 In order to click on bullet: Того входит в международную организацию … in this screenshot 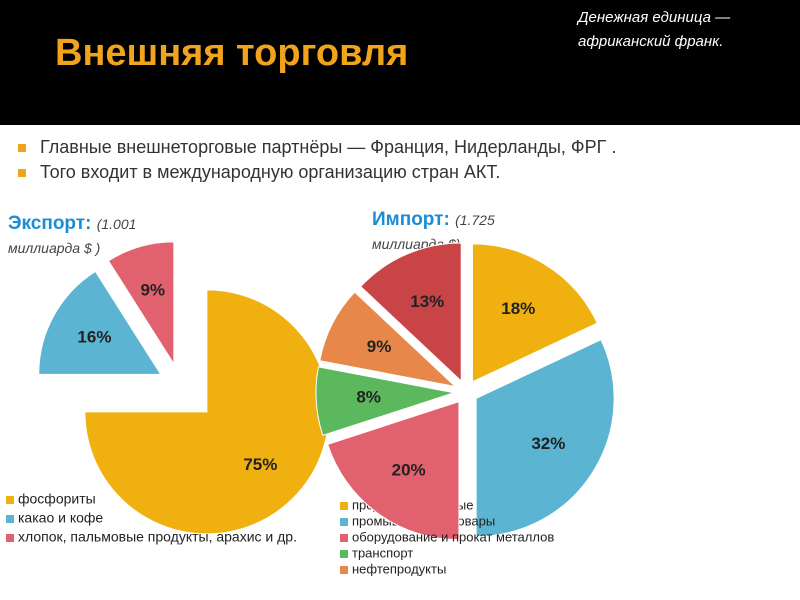, I will do `click(259, 172)`.